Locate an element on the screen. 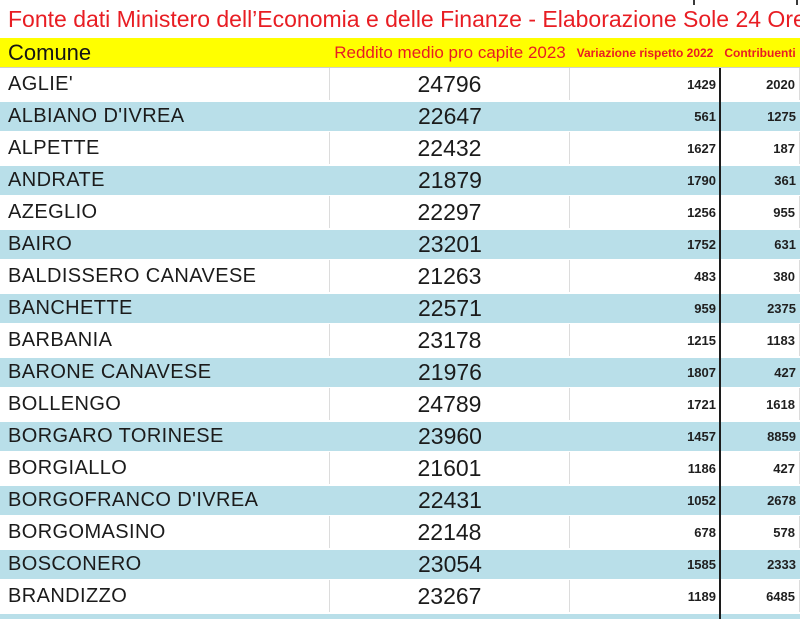  cell-variazione: 1627 is located at coordinates (701, 148).